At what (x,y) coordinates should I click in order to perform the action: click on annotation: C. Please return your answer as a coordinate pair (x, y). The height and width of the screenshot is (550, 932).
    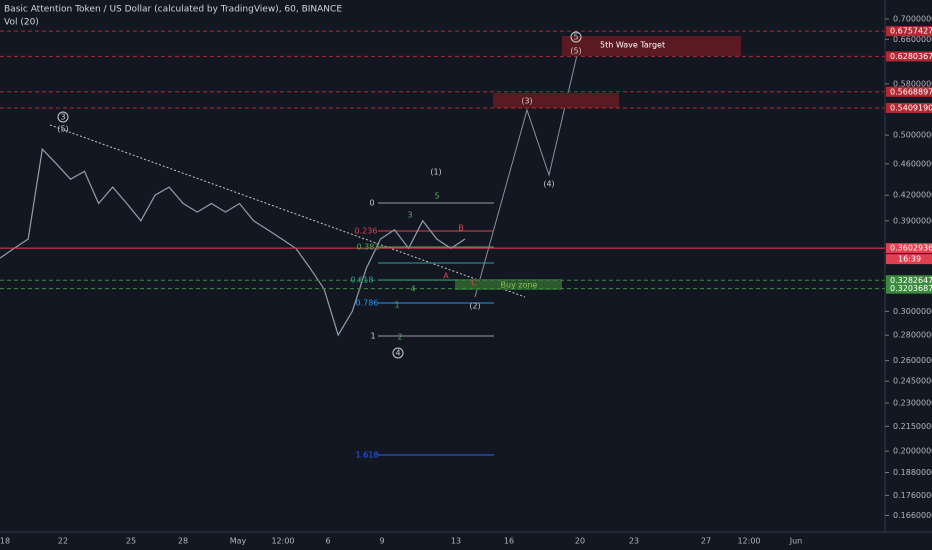
    Looking at the image, I should click on (474, 283).